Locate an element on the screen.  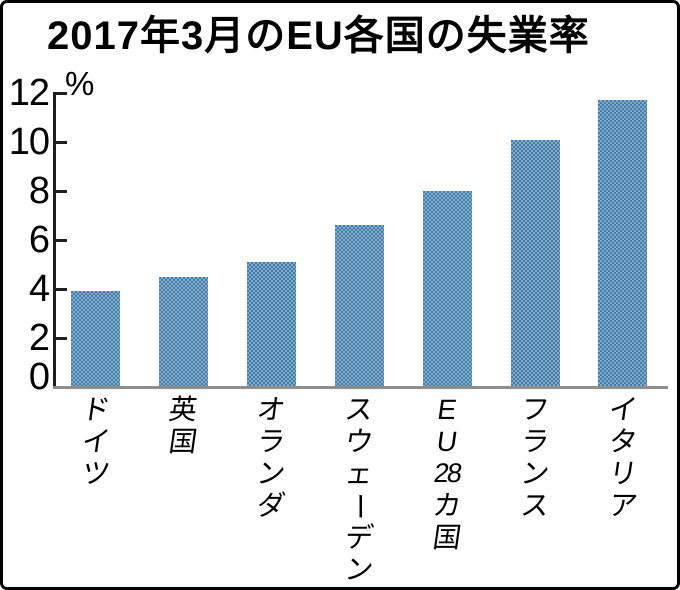
x-category-char: ド is located at coordinates (96, 409).